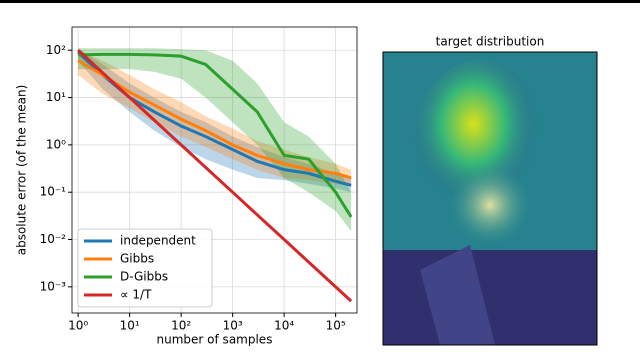 The height and width of the screenshot is (352, 640). Describe the element at coordinates (130, 326) in the screenshot. I see `x-tick-label: 10¹` at that location.